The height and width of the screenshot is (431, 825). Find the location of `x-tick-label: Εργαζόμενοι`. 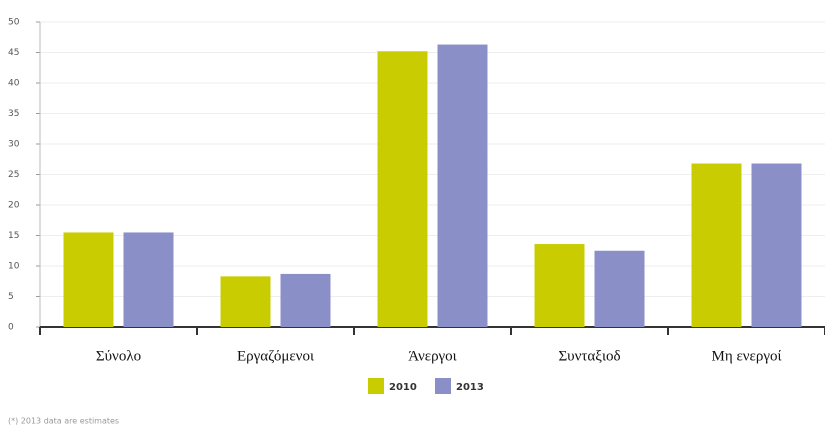

x-tick-label: Εργαζόμενοι is located at coordinates (275, 356).